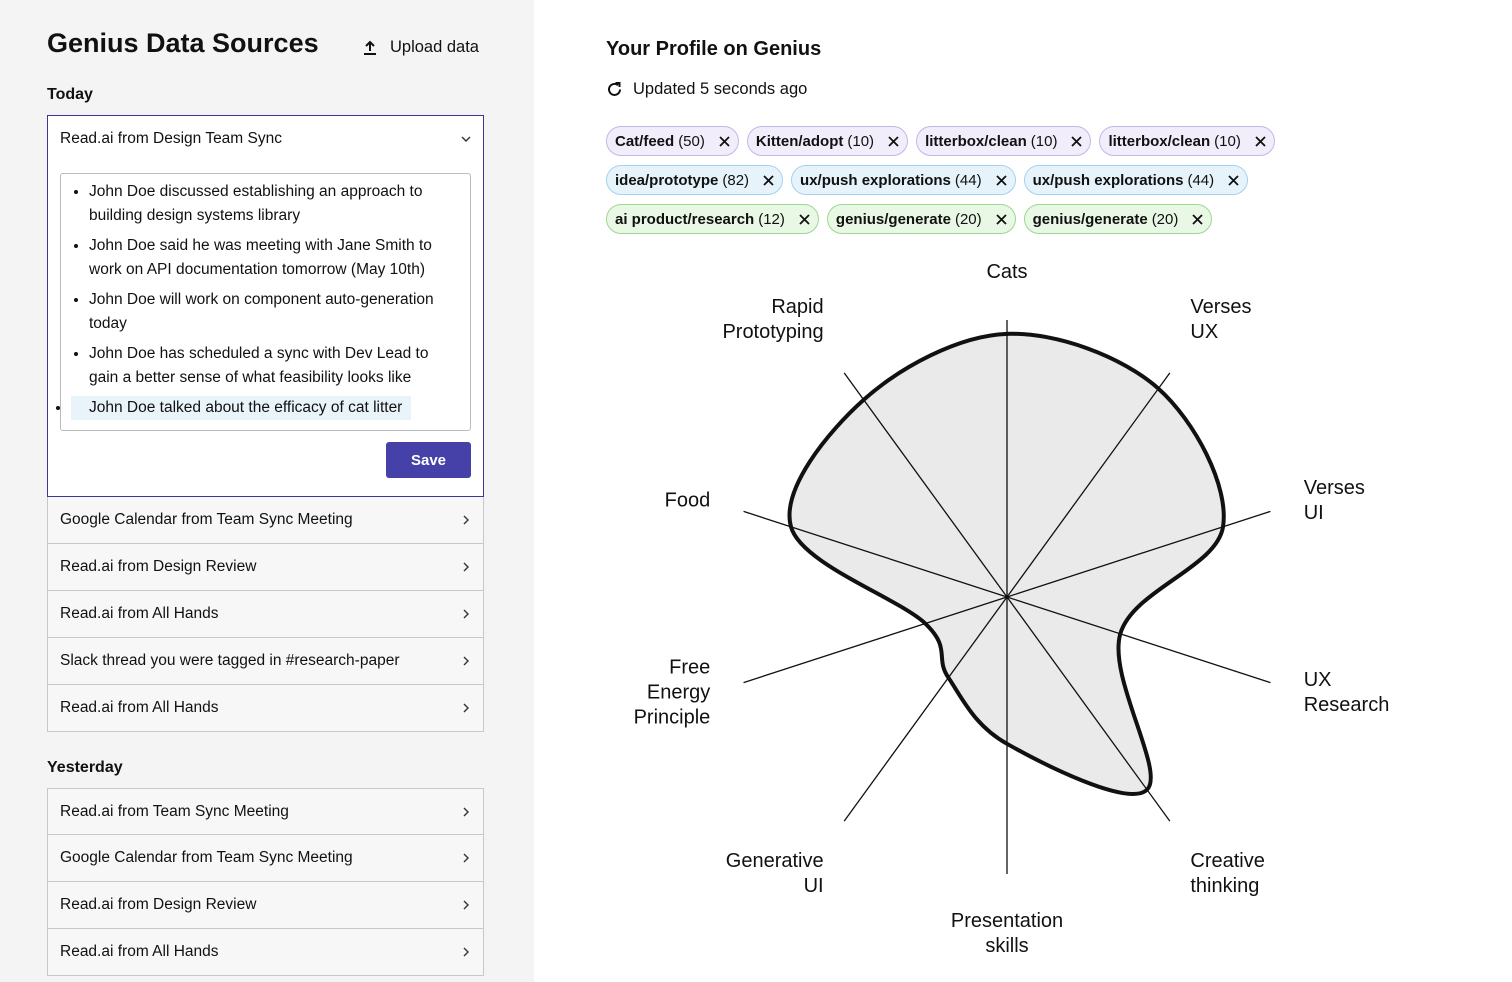  I want to click on tag: idea/prototype (82), so click(695, 180).